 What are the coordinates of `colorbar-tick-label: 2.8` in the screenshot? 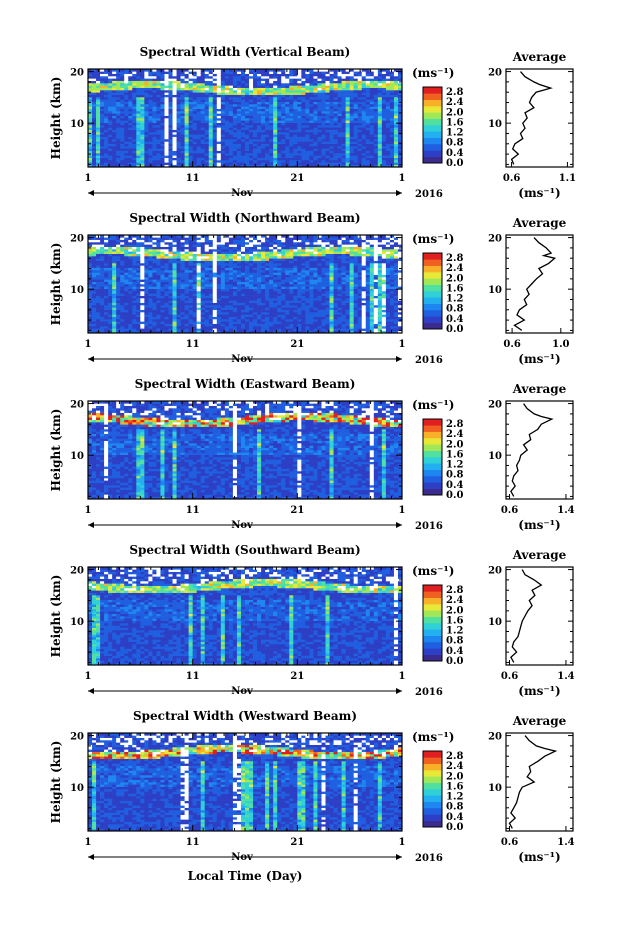 It's located at (454, 92).